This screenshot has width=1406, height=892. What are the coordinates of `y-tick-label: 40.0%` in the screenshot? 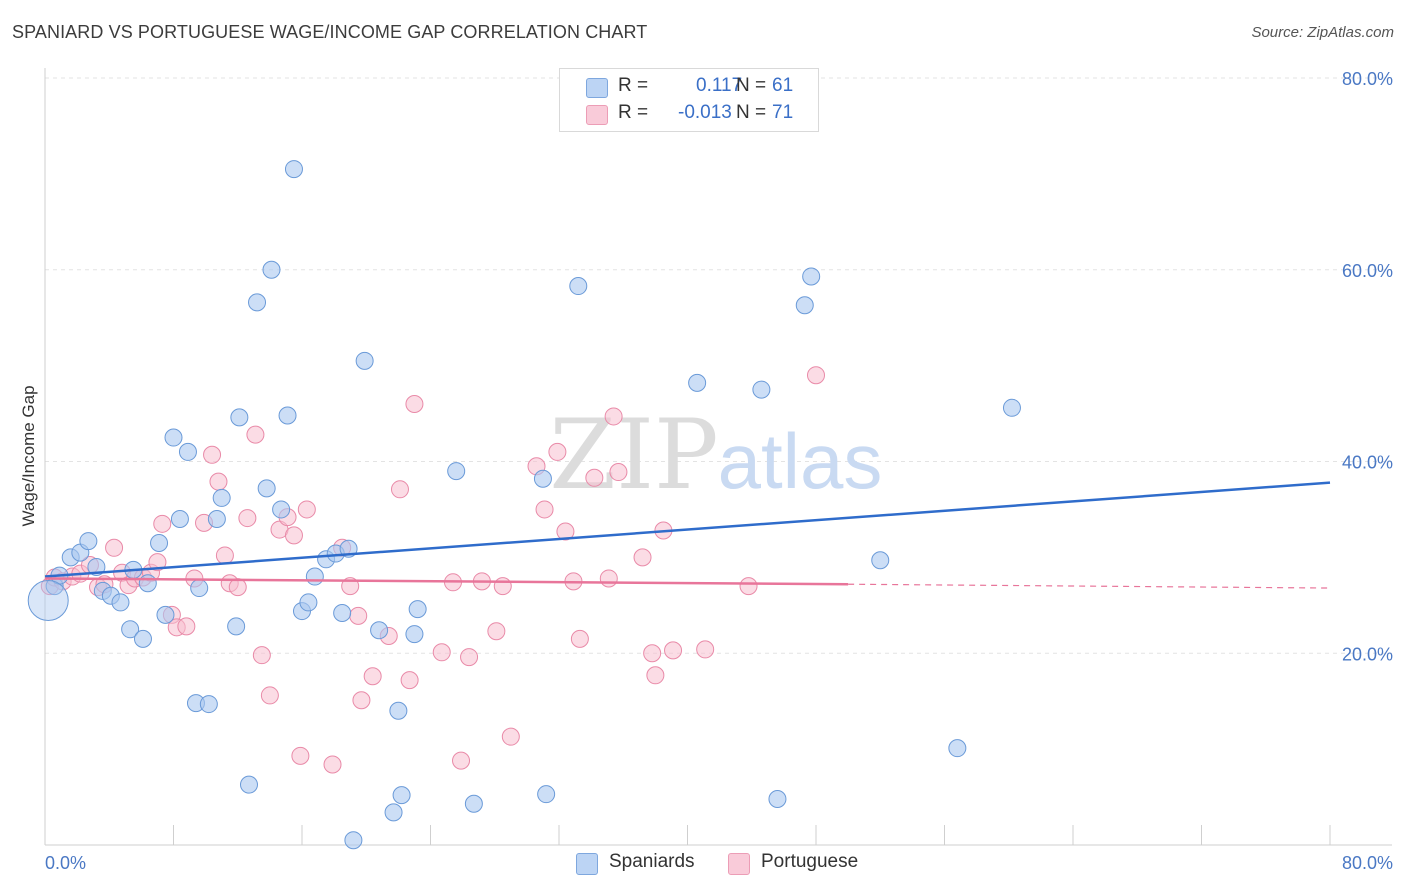 It's located at (1367, 463).